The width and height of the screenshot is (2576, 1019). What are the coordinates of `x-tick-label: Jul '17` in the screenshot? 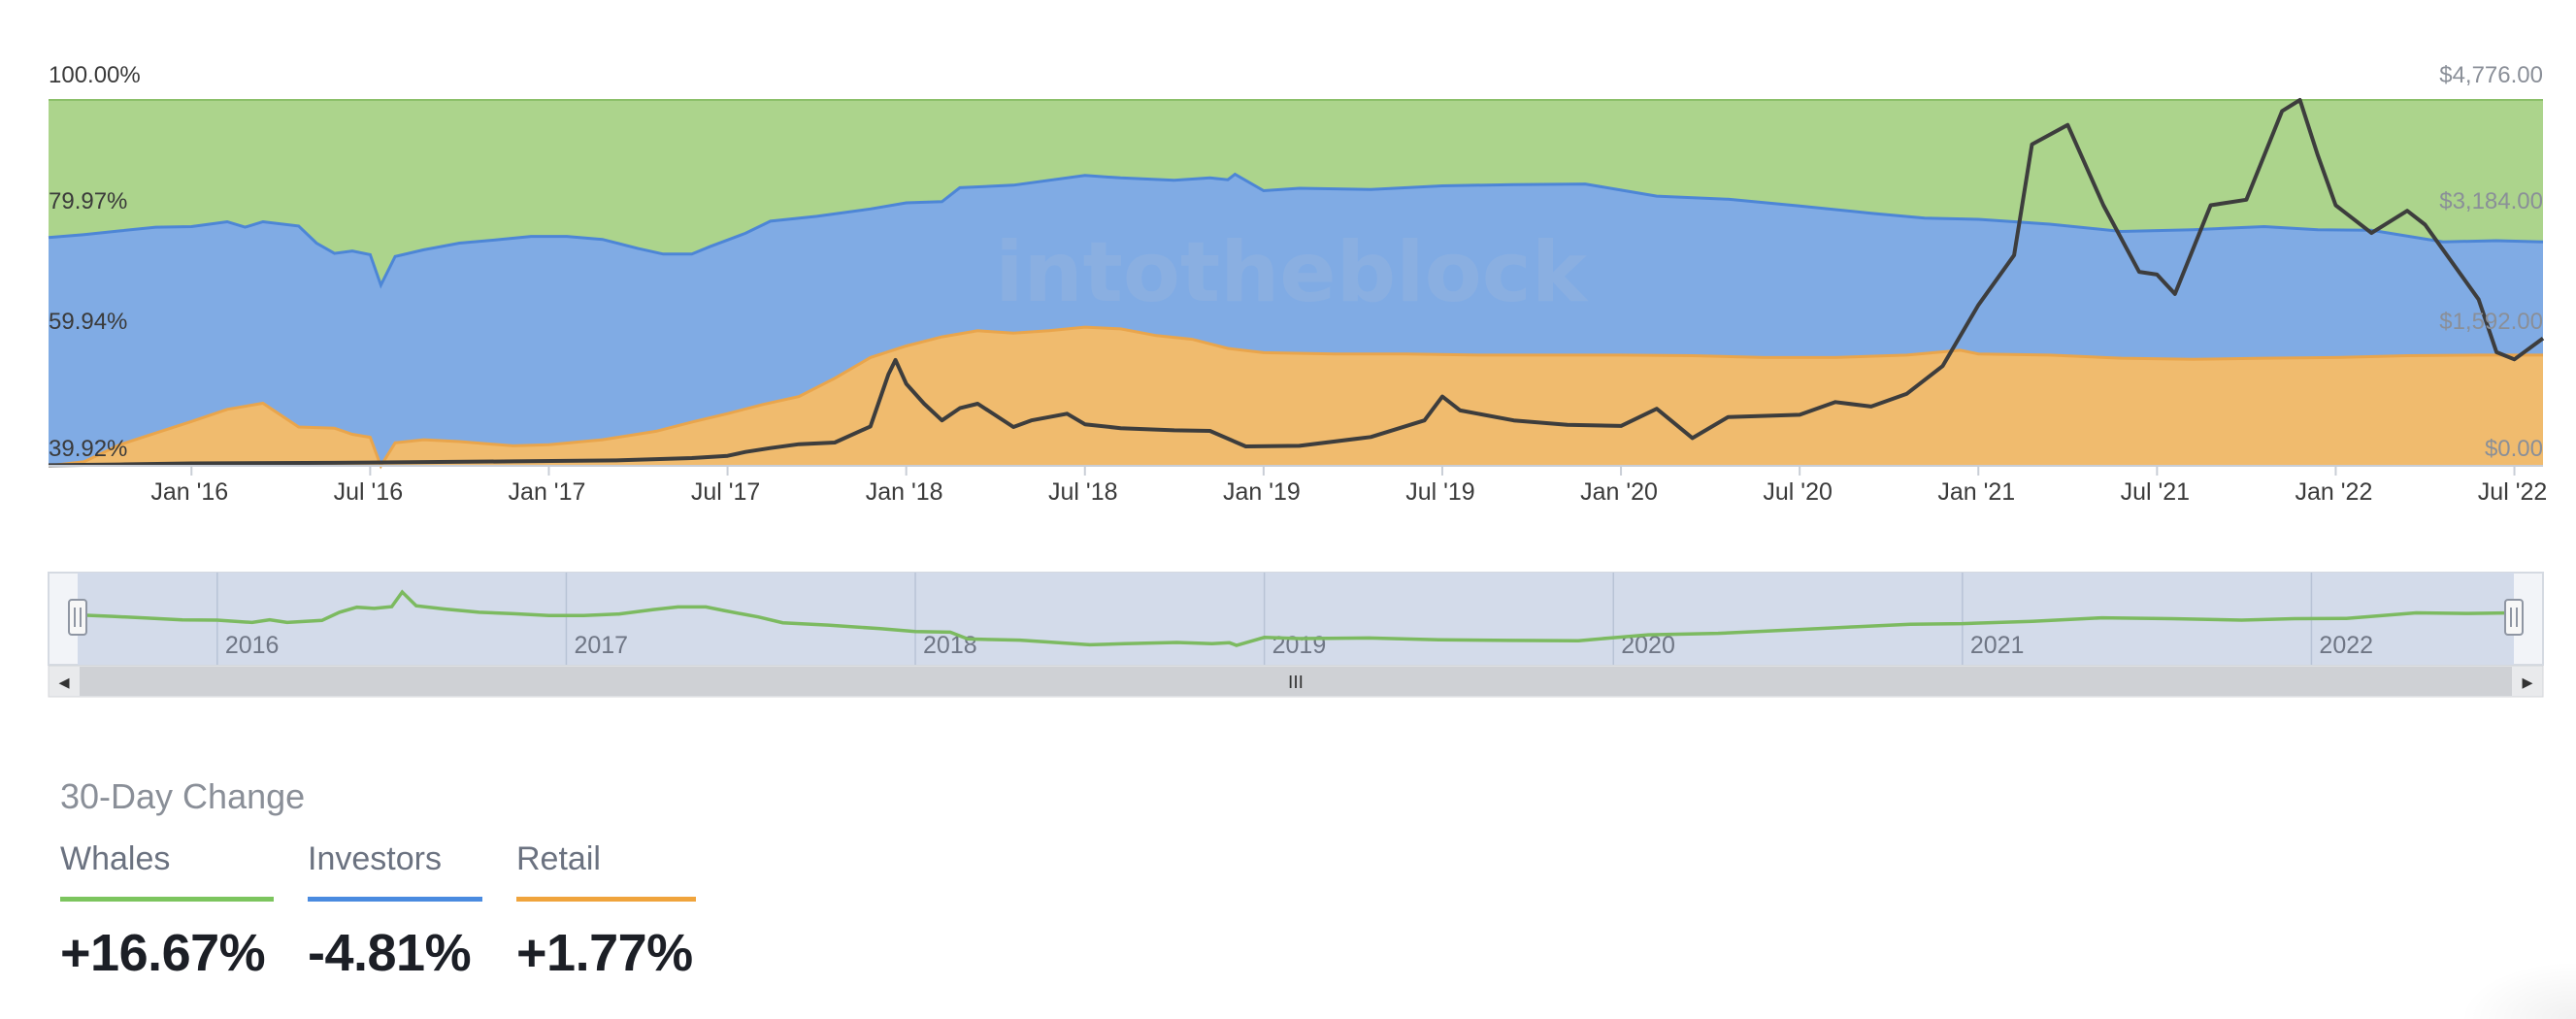 It's located at (725, 492).